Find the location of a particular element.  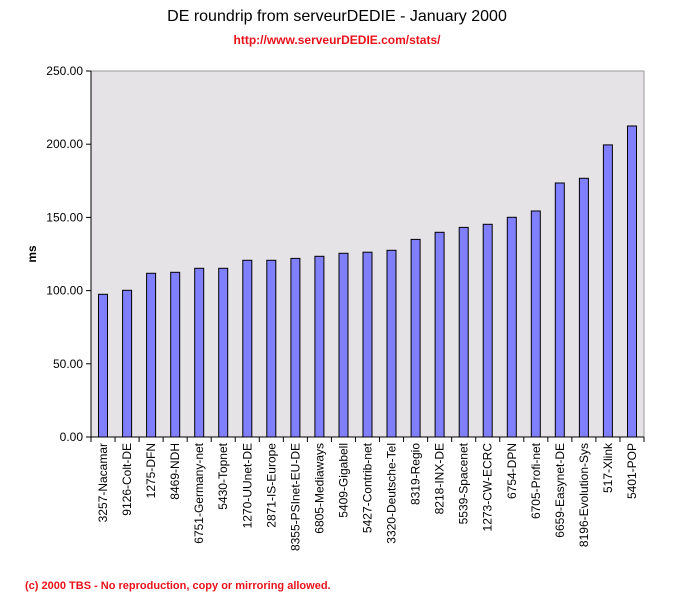

bar-8319-Regio is located at coordinates (415, 338).